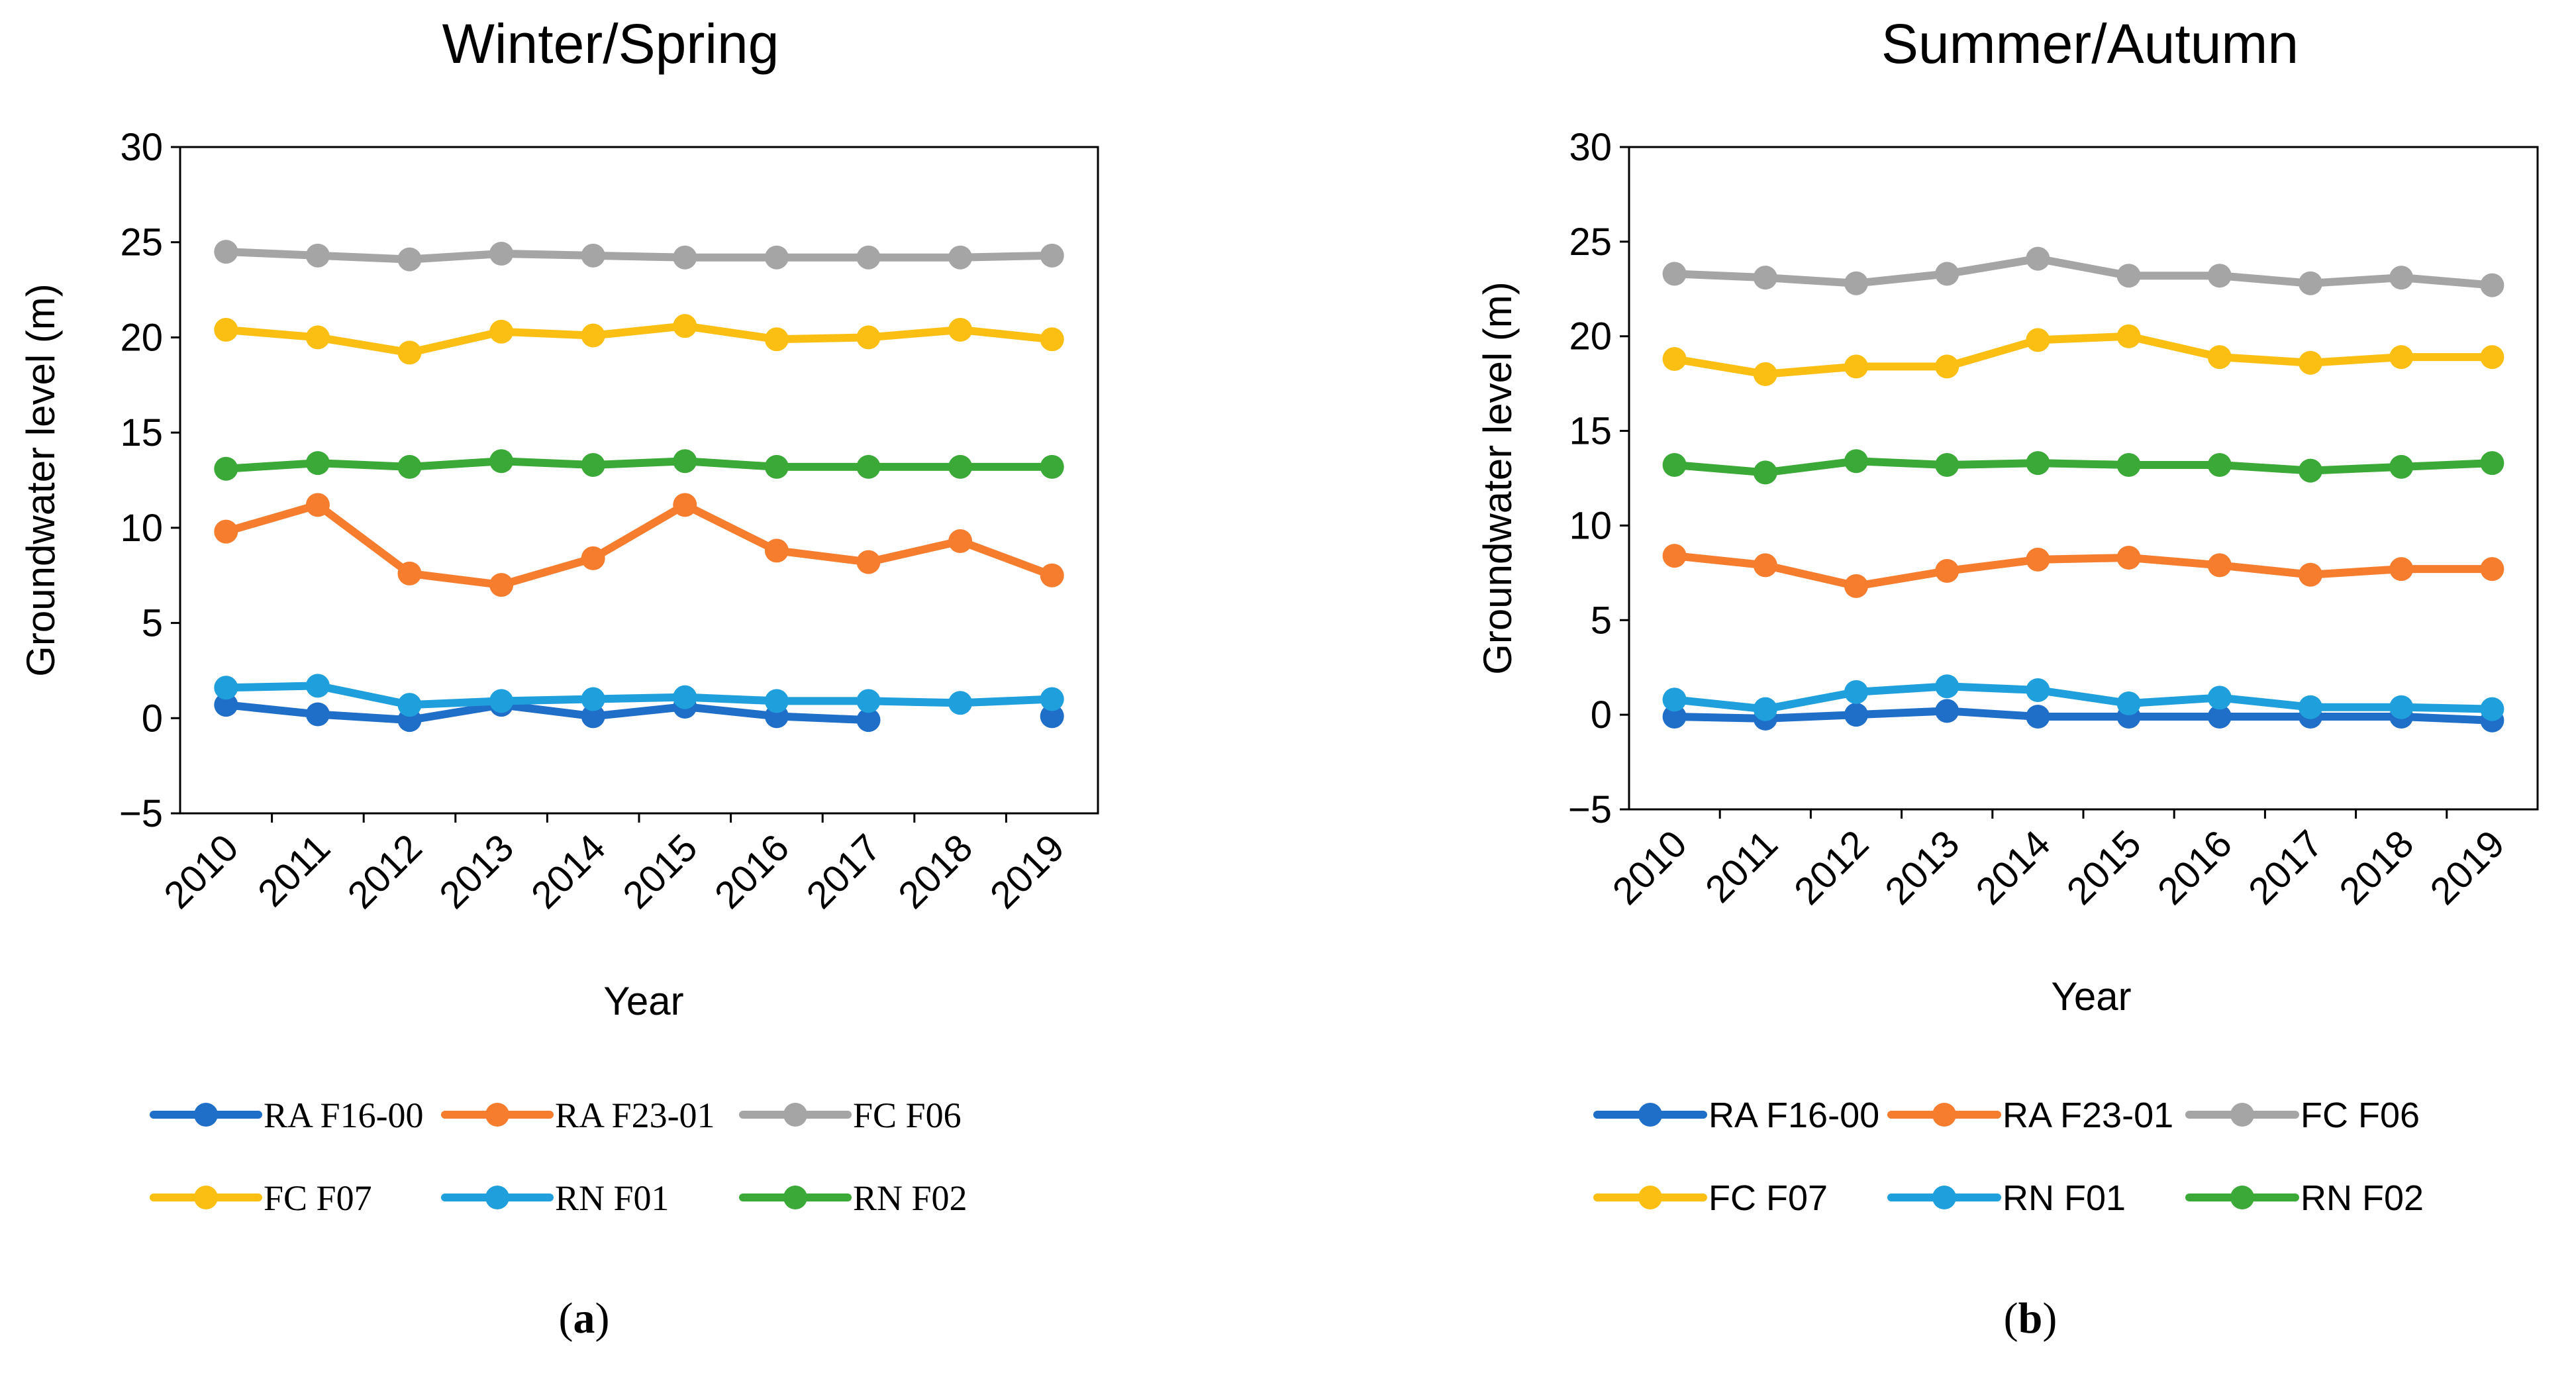 The height and width of the screenshot is (1373, 2576). I want to click on legend-label: RA F23-01, so click(2088, 1115).